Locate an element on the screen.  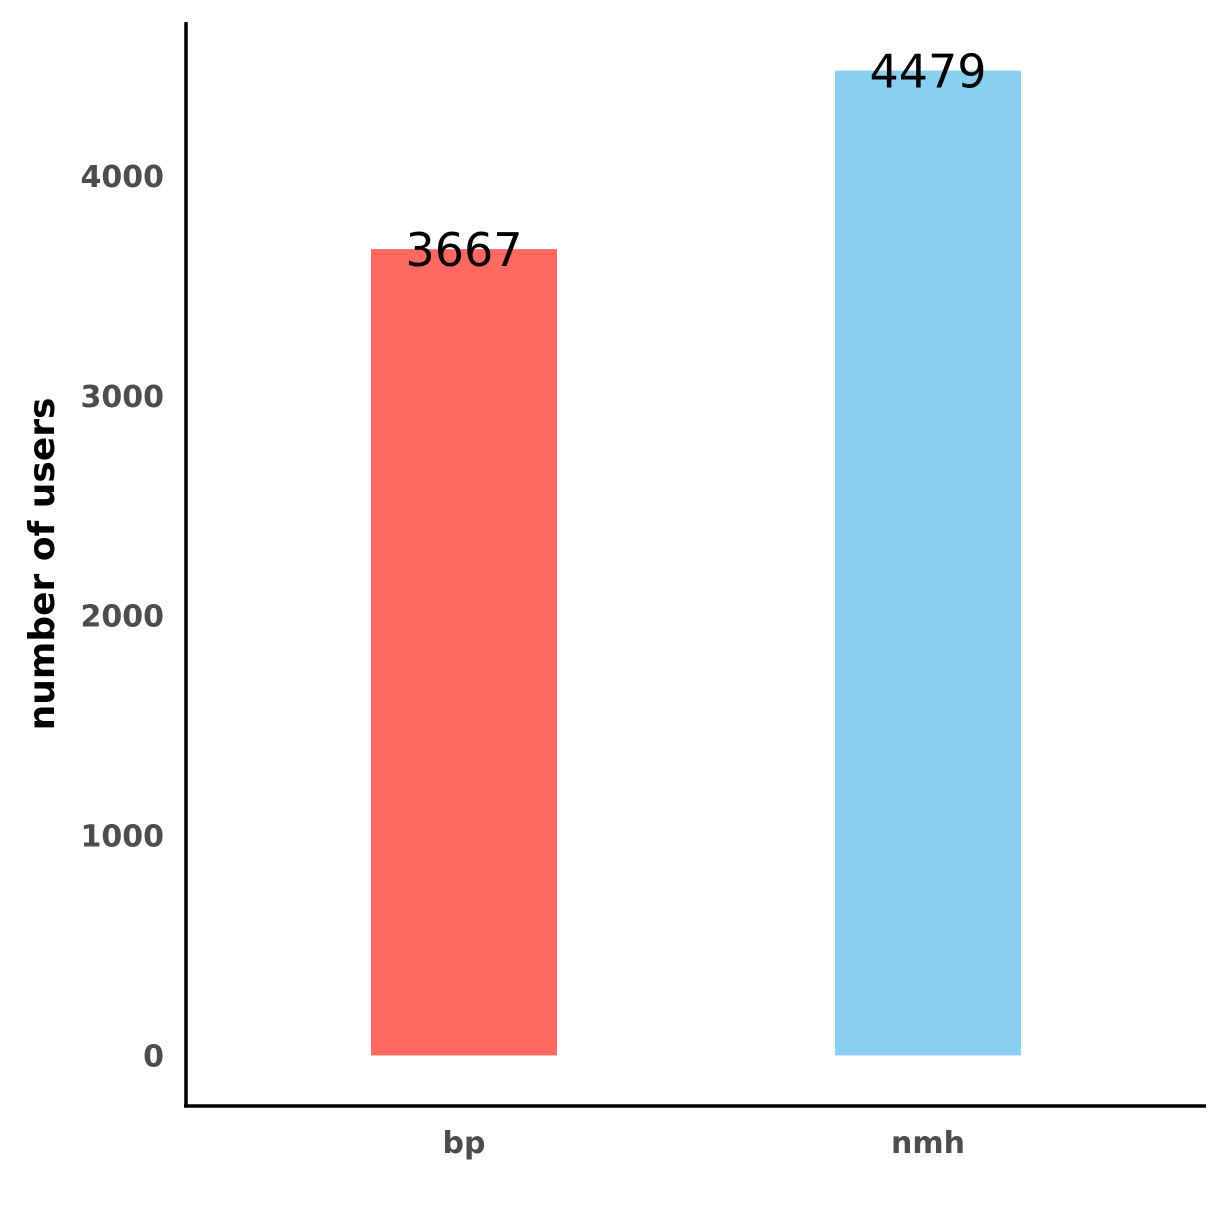
y-tick-labels: 0 1000 2000 3000 4000 is located at coordinates (123, 617).